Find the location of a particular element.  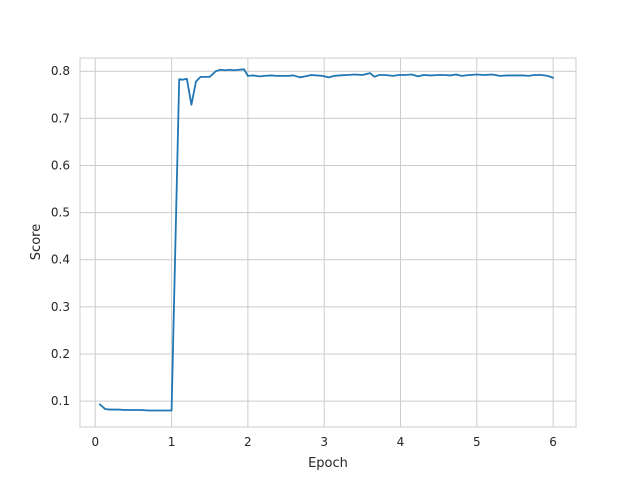

y-tick-label: 0.4 is located at coordinates (60, 260).